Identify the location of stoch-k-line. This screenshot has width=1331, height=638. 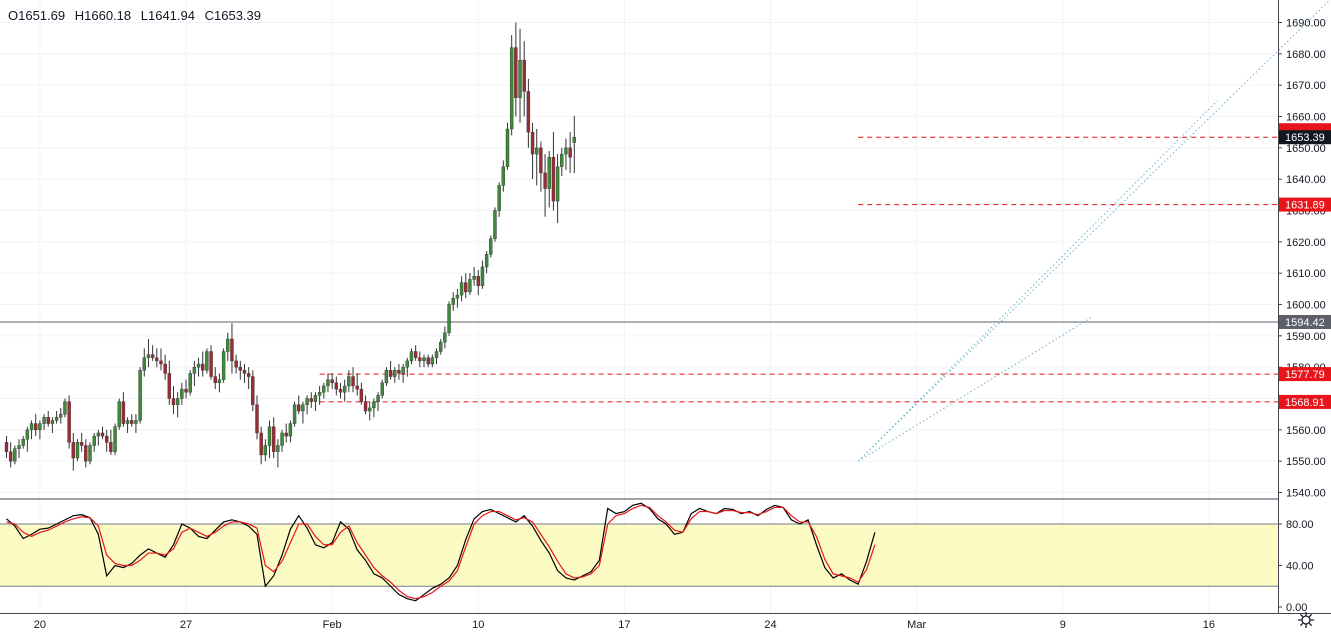
(441, 552).